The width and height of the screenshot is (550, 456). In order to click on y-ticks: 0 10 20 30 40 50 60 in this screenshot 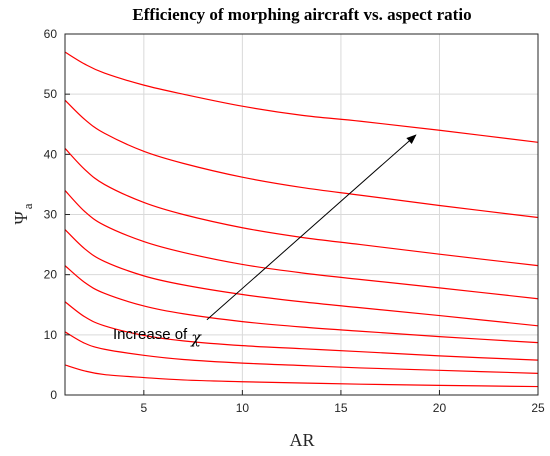, I will do `click(57, 214)`.